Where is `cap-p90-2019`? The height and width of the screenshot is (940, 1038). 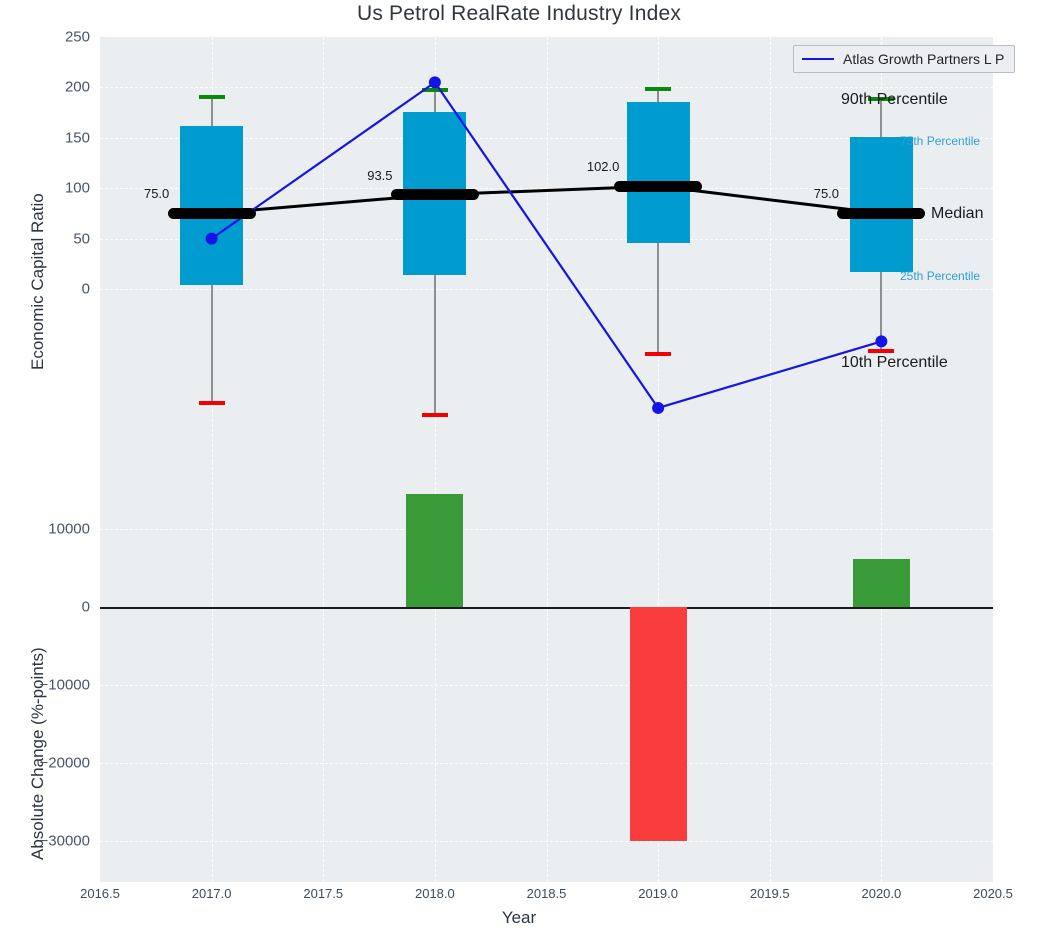 cap-p90-2019 is located at coordinates (658, 89).